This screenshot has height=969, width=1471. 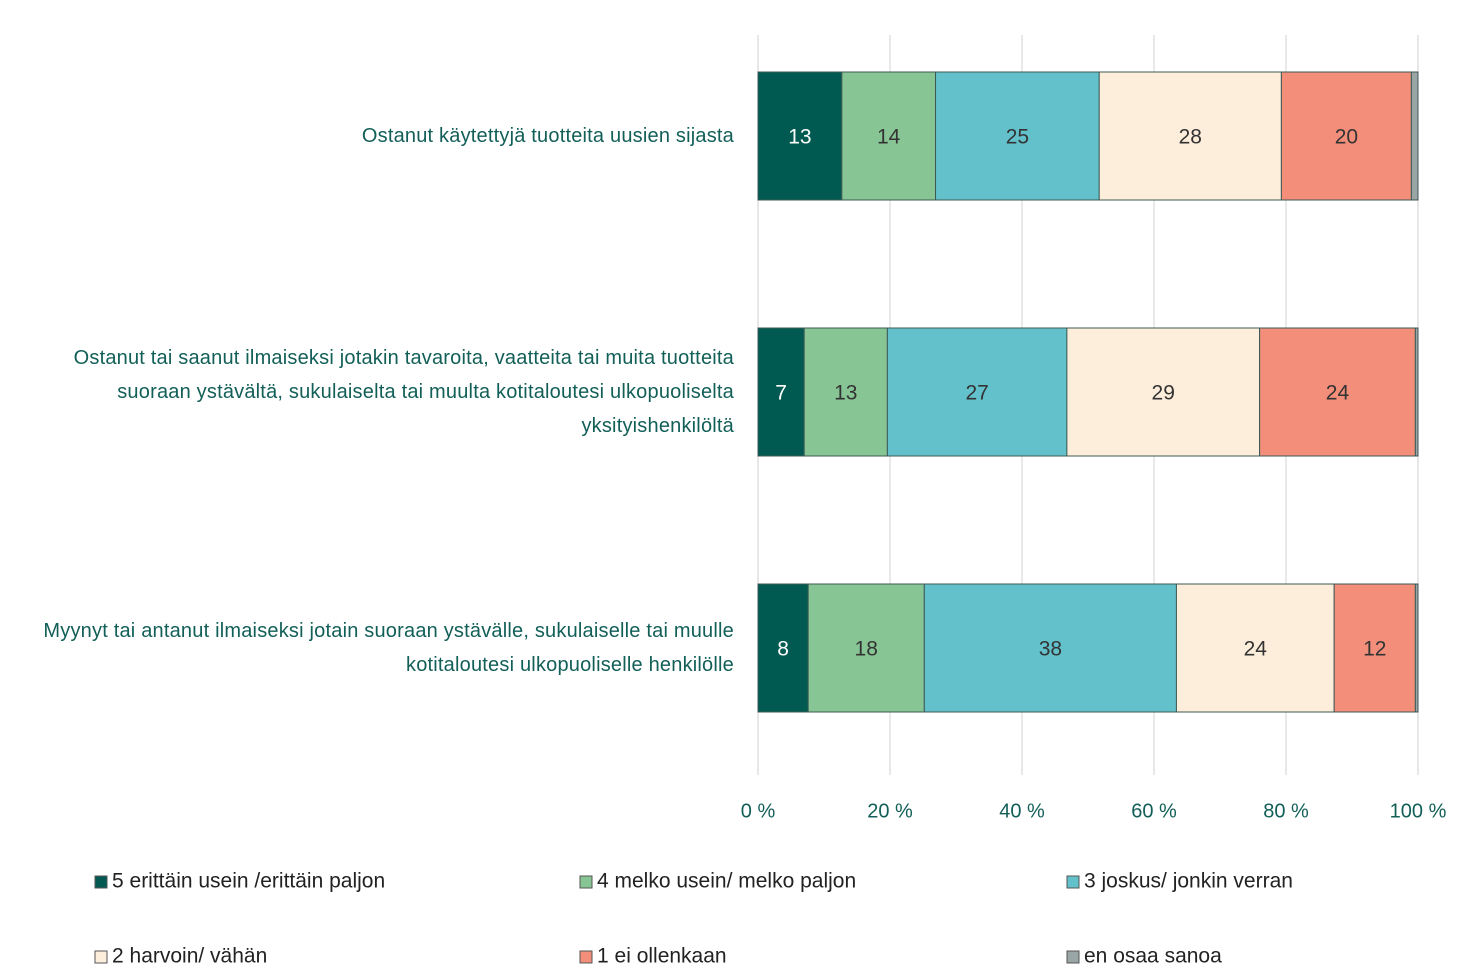 What do you see at coordinates (189, 956) in the screenshot?
I see `legend-label: 2 harvoin/ vähän` at bounding box center [189, 956].